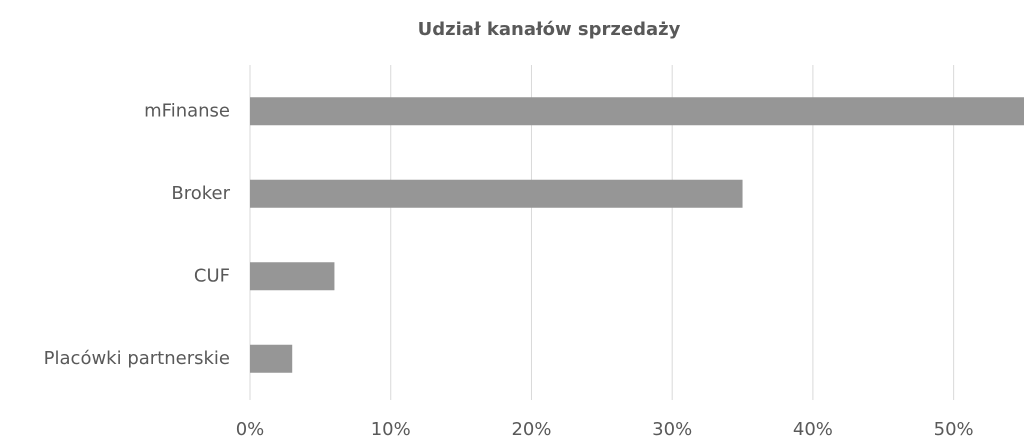 This screenshot has width=1024, height=439. Describe the element at coordinates (250, 429) in the screenshot. I see `x-tick-label: 0%` at that location.